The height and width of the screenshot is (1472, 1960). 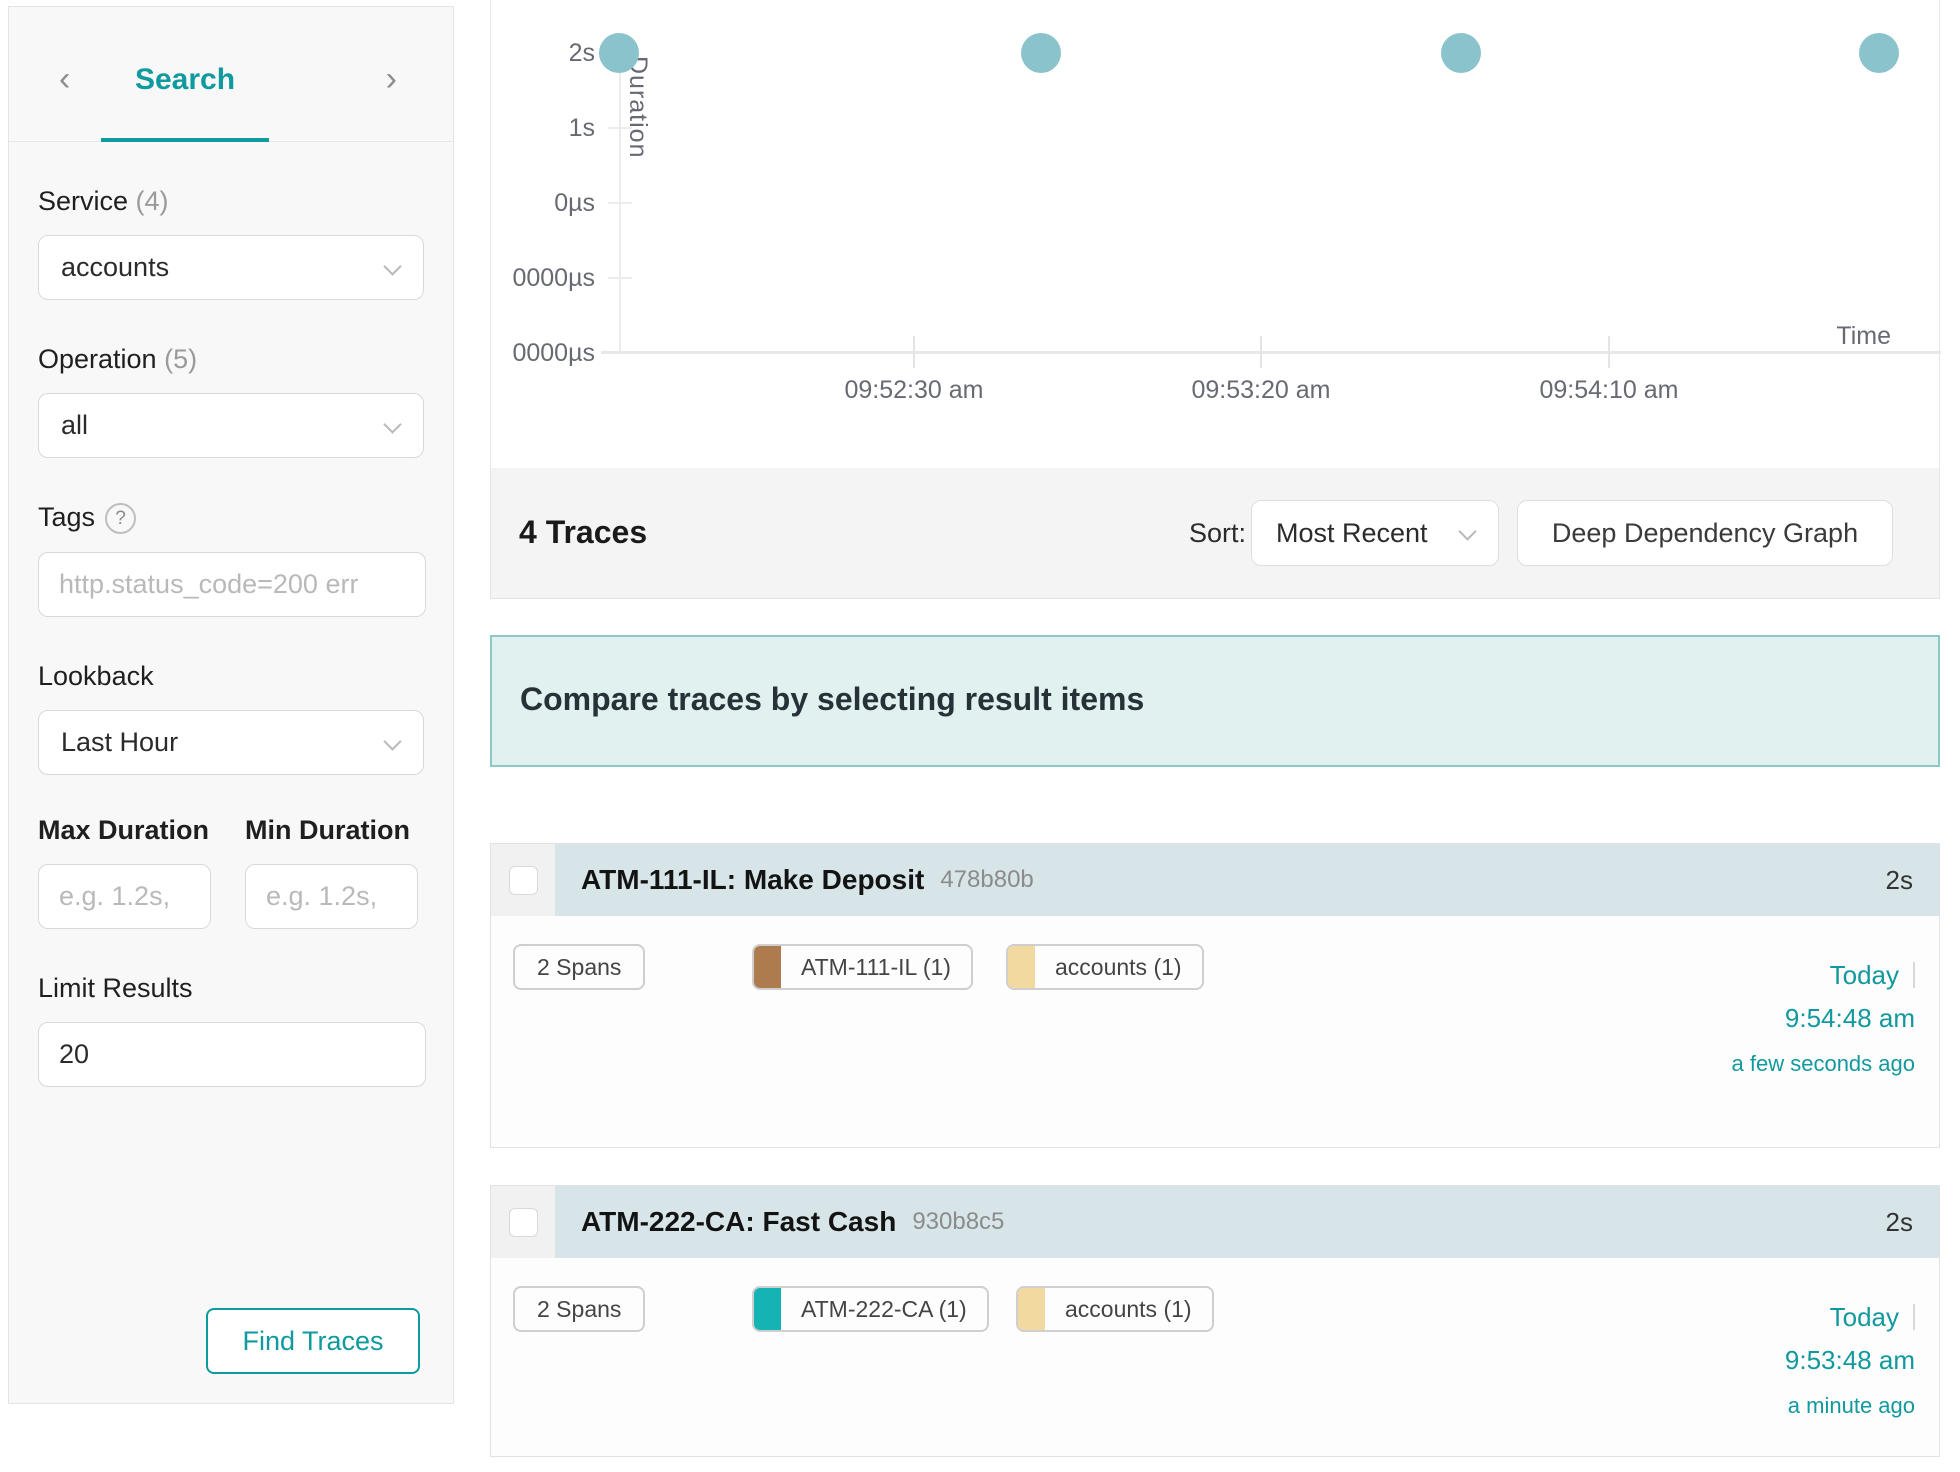 I want to click on lookback-select: Last Hour, so click(x=231, y=742).